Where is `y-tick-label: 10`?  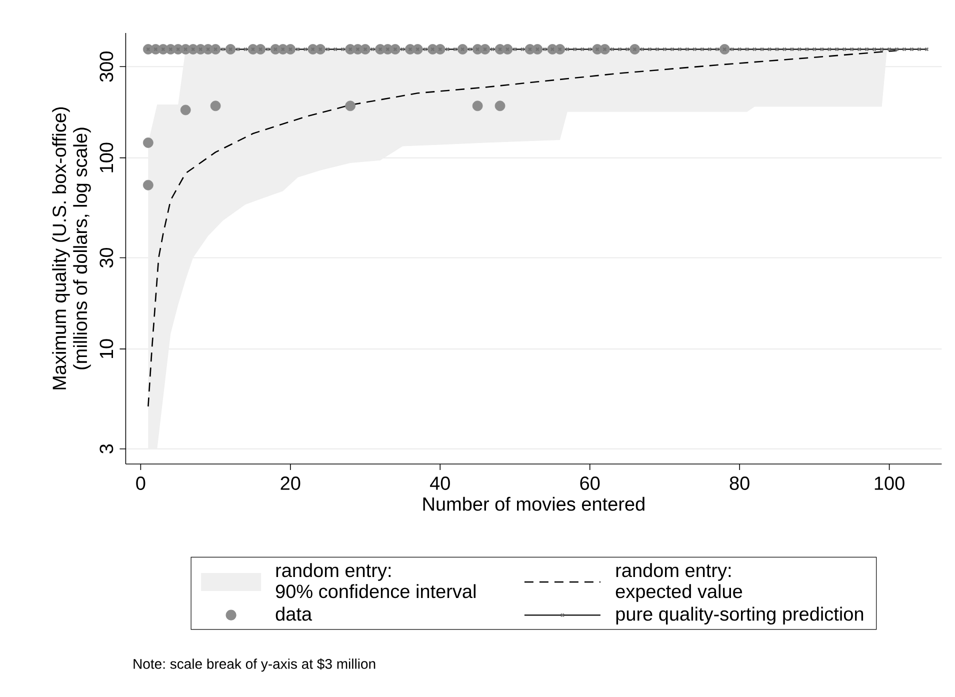 y-tick-label: 10 is located at coordinates (107, 348).